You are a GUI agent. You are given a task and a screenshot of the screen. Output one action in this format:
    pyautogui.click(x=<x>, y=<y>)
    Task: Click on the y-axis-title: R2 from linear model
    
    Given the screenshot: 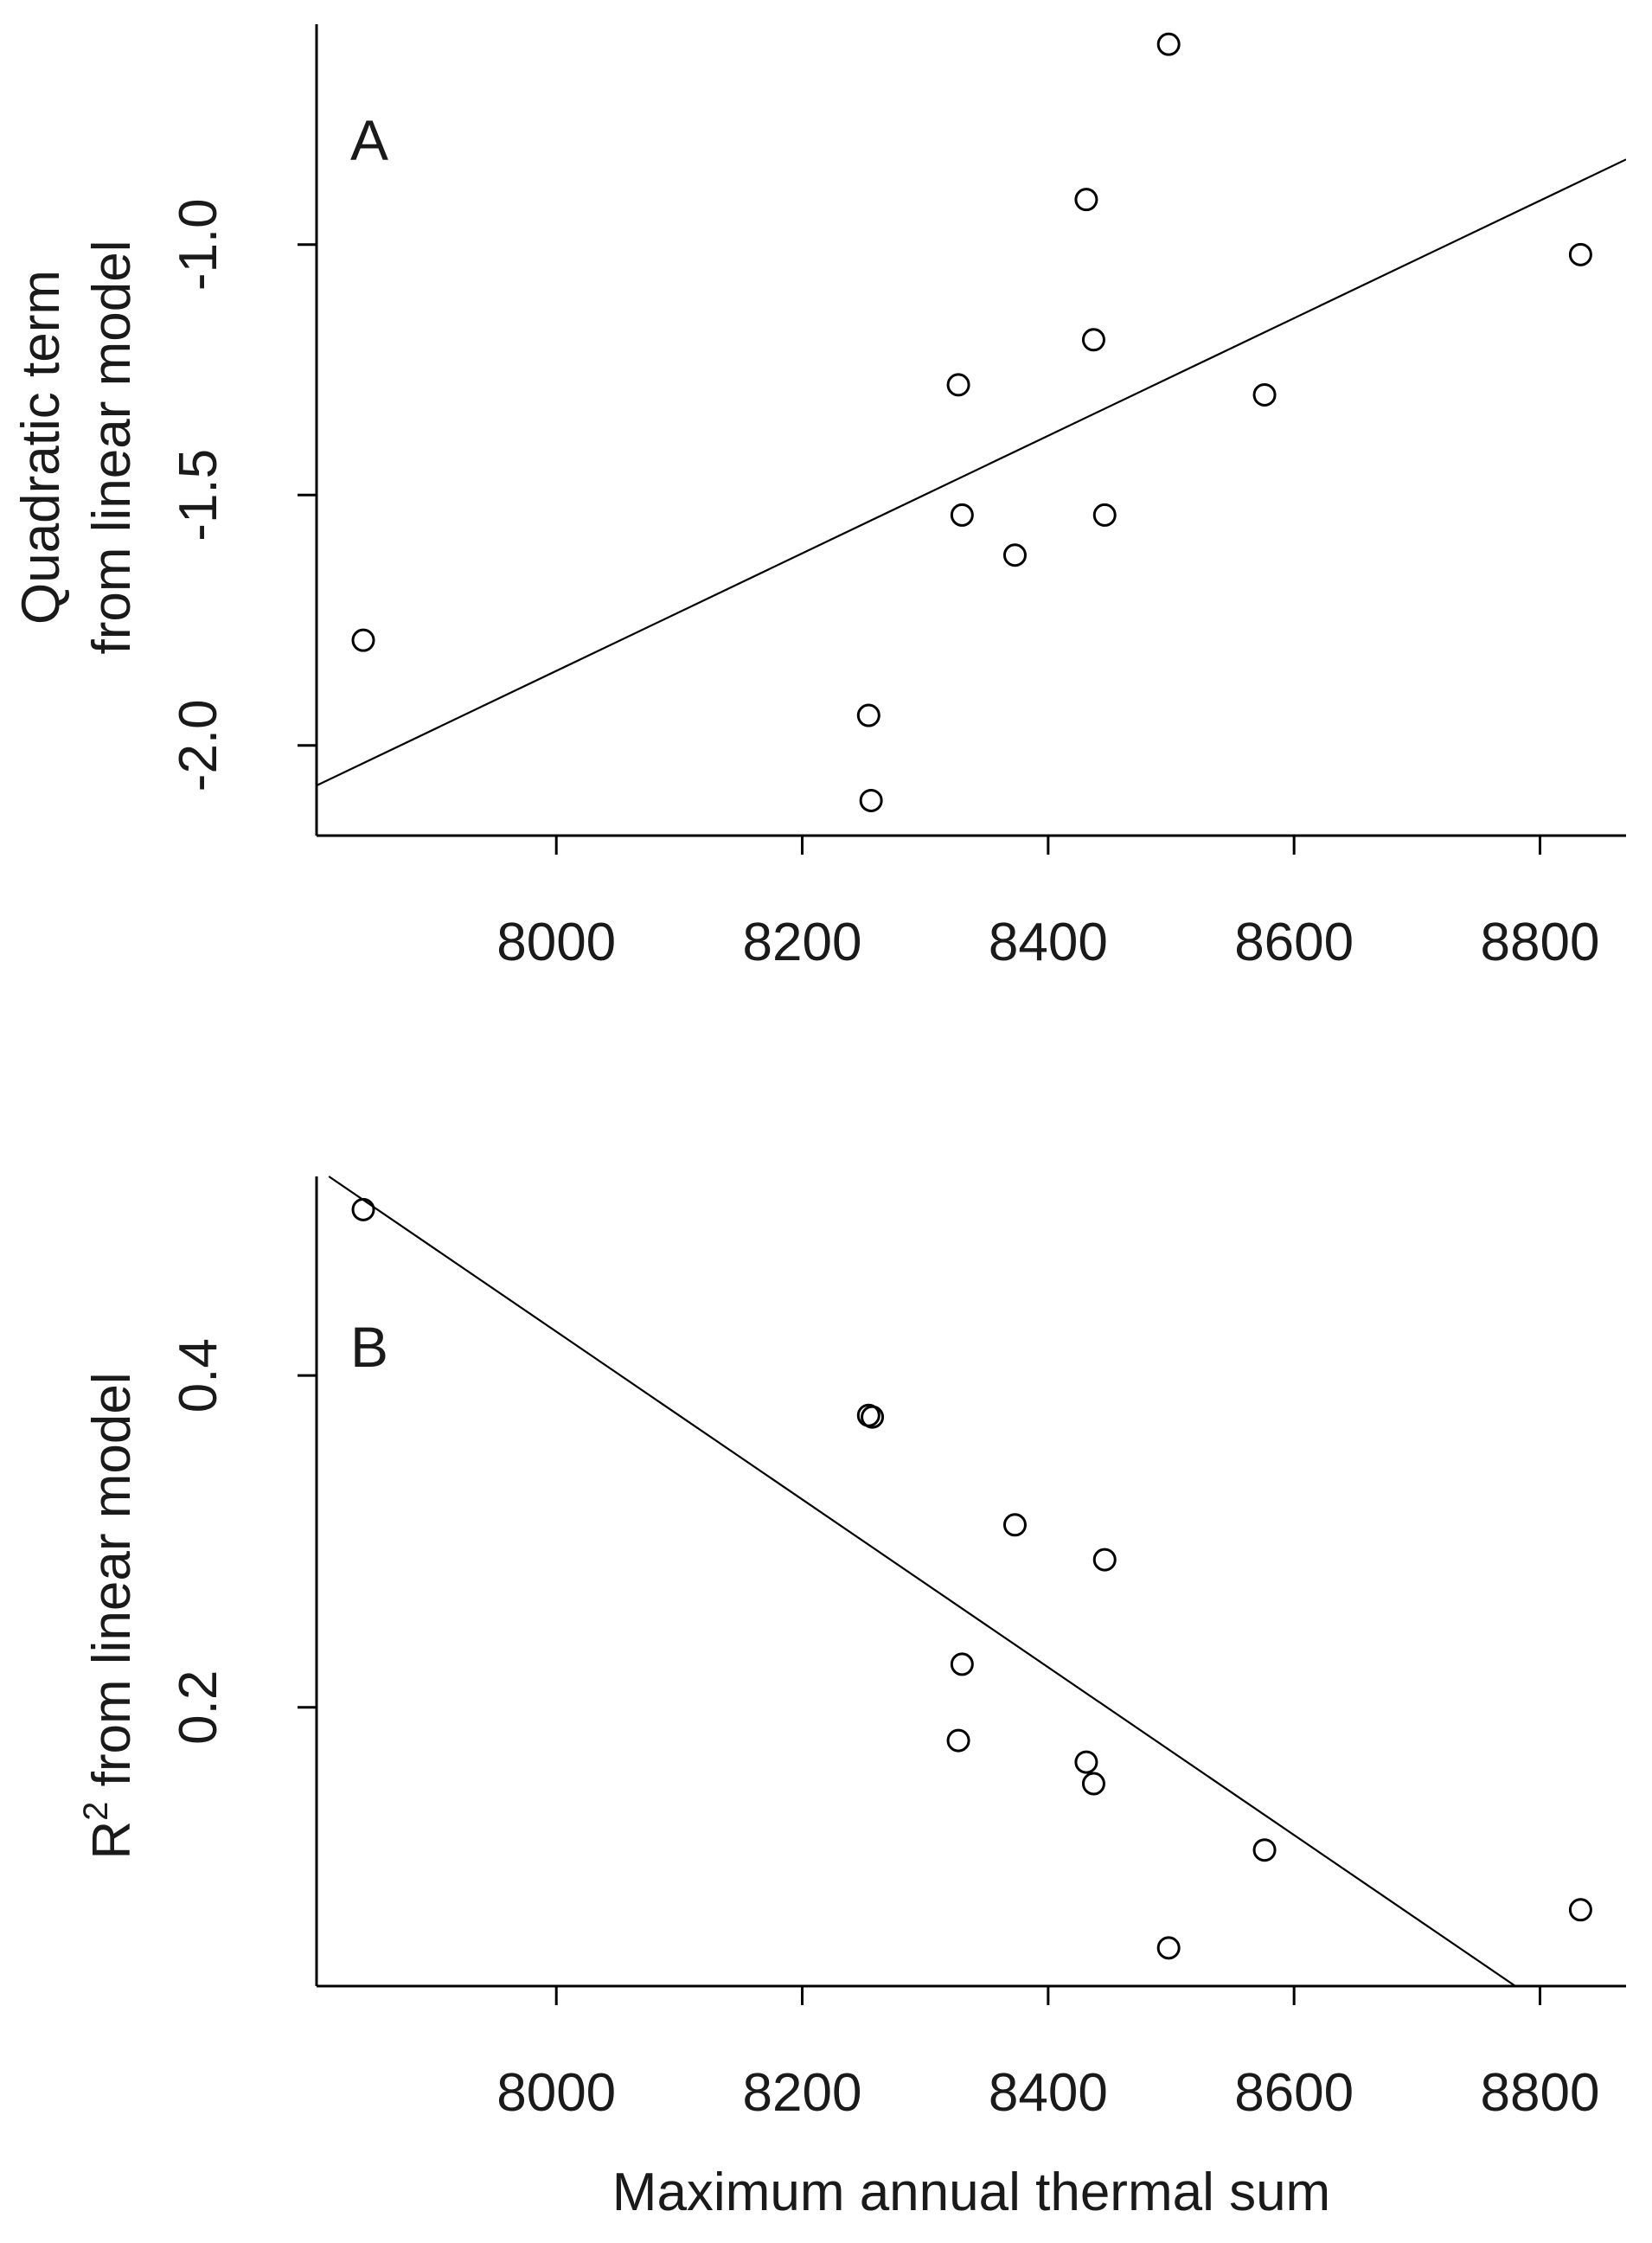 What is the action you would take?
    pyautogui.click(x=109, y=1615)
    